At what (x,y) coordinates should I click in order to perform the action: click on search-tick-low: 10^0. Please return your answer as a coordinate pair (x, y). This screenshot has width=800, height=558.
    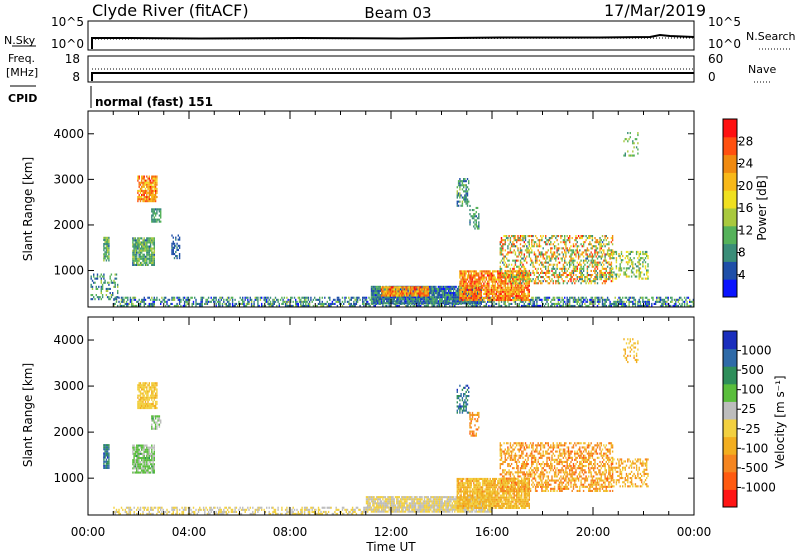
    Looking at the image, I should click on (724, 44).